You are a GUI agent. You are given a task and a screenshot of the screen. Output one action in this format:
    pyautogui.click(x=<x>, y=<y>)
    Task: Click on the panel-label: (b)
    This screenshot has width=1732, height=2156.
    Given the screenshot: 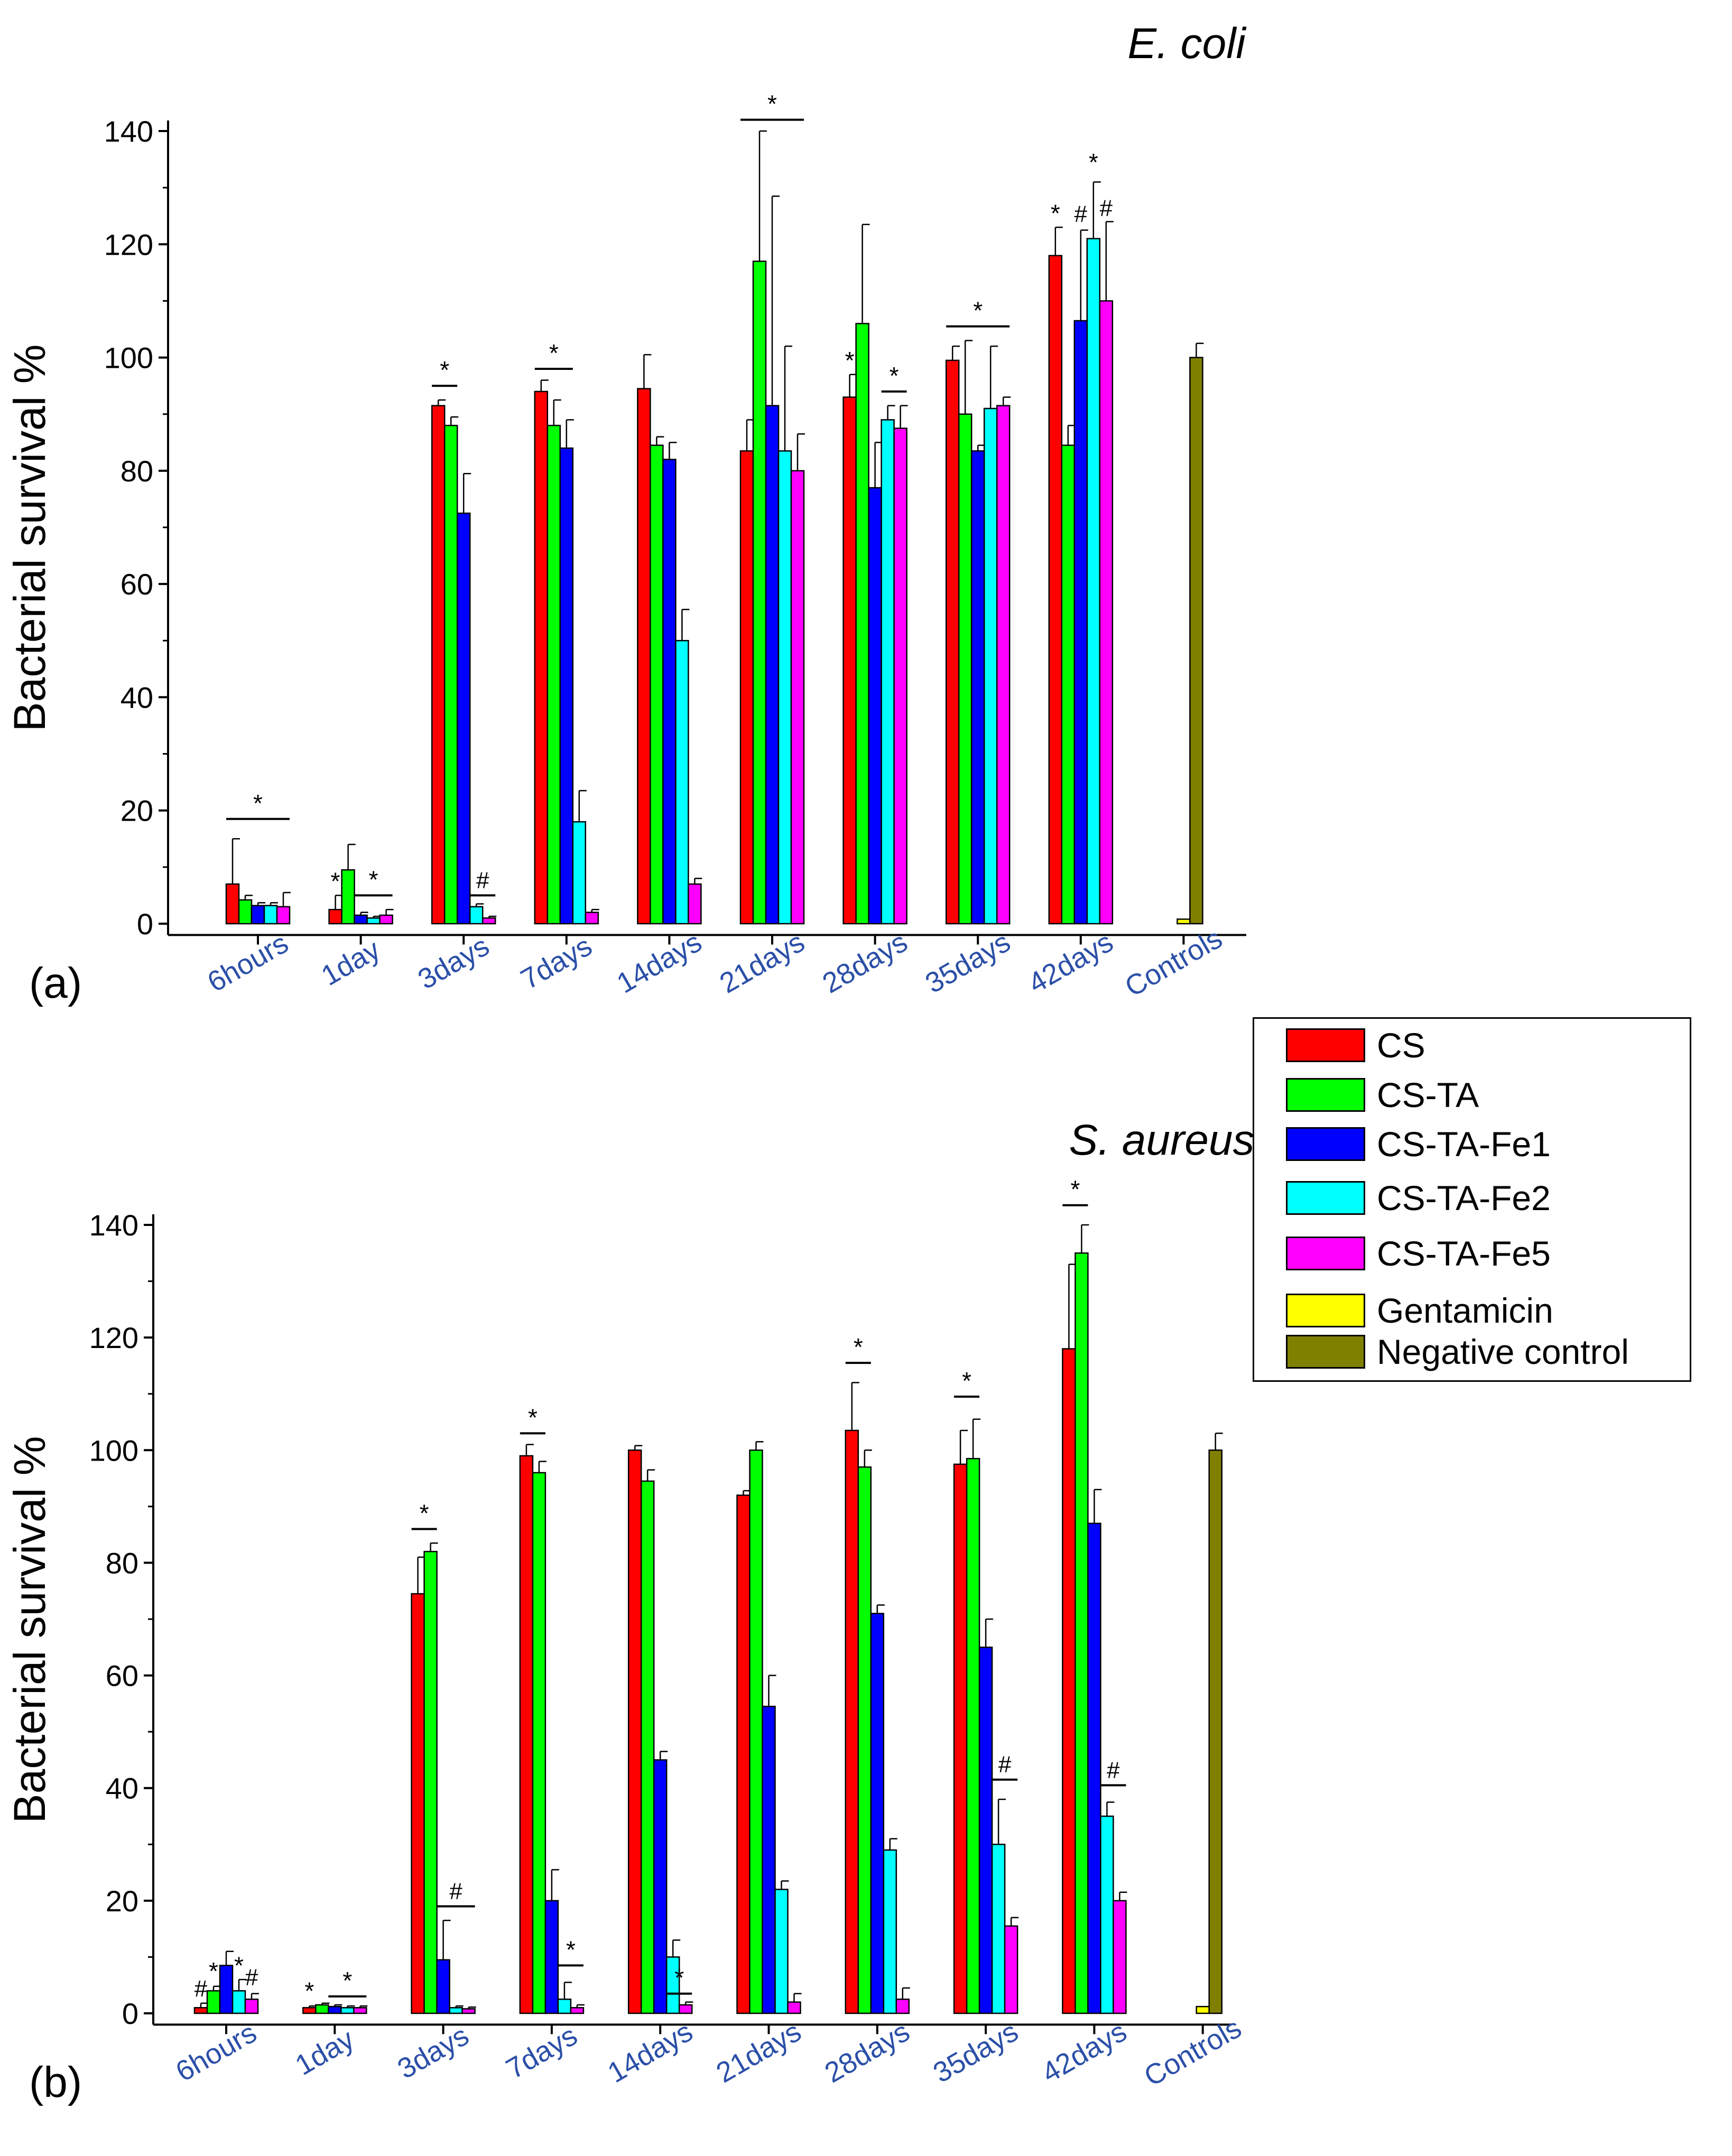 What is the action you would take?
    pyautogui.click(x=56, y=2082)
    